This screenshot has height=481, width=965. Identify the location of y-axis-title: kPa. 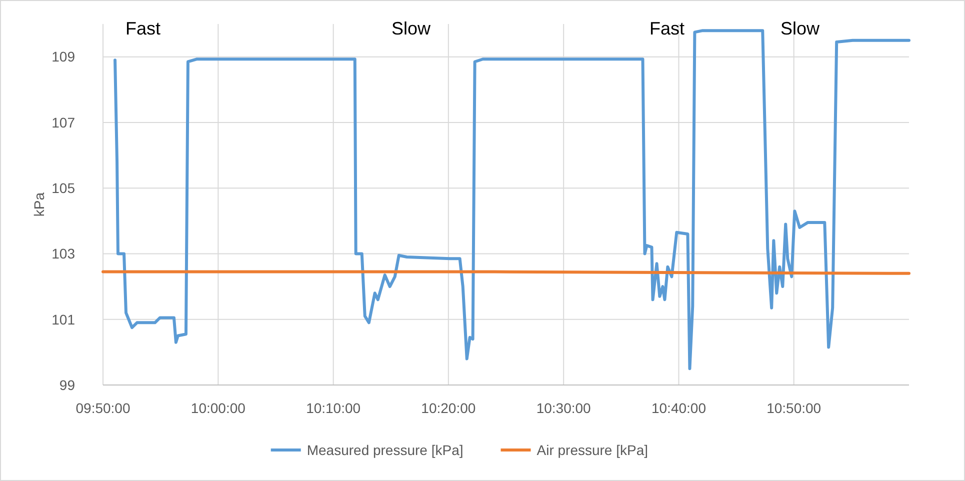
(39, 204).